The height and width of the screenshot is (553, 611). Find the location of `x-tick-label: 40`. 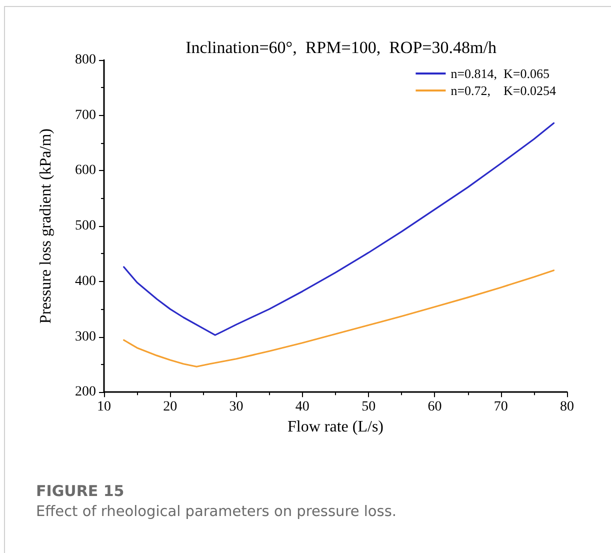

x-tick-label: 40 is located at coordinates (302, 407).